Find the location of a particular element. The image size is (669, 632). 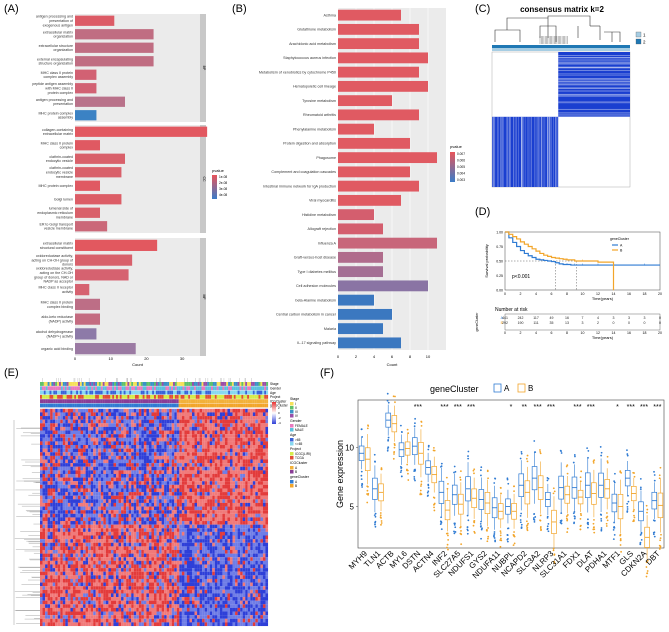

risk-count: 2 is located at coordinates (598, 323).